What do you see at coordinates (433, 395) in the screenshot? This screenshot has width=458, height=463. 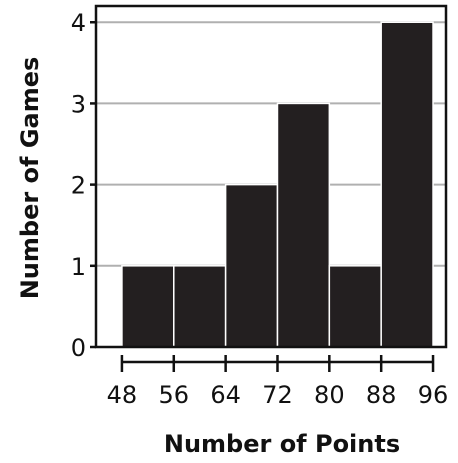 I see `x-tick-label-96: 96` at bounding box center [433, 395].